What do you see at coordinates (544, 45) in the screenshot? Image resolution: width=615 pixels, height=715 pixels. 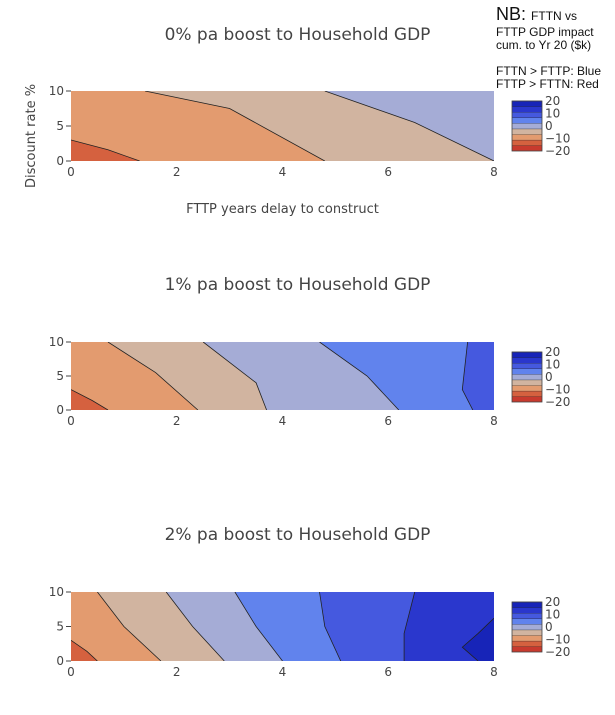 I see `note-line-3: cum. to Yr 20 ($k)` at bounding box center [544, 45].